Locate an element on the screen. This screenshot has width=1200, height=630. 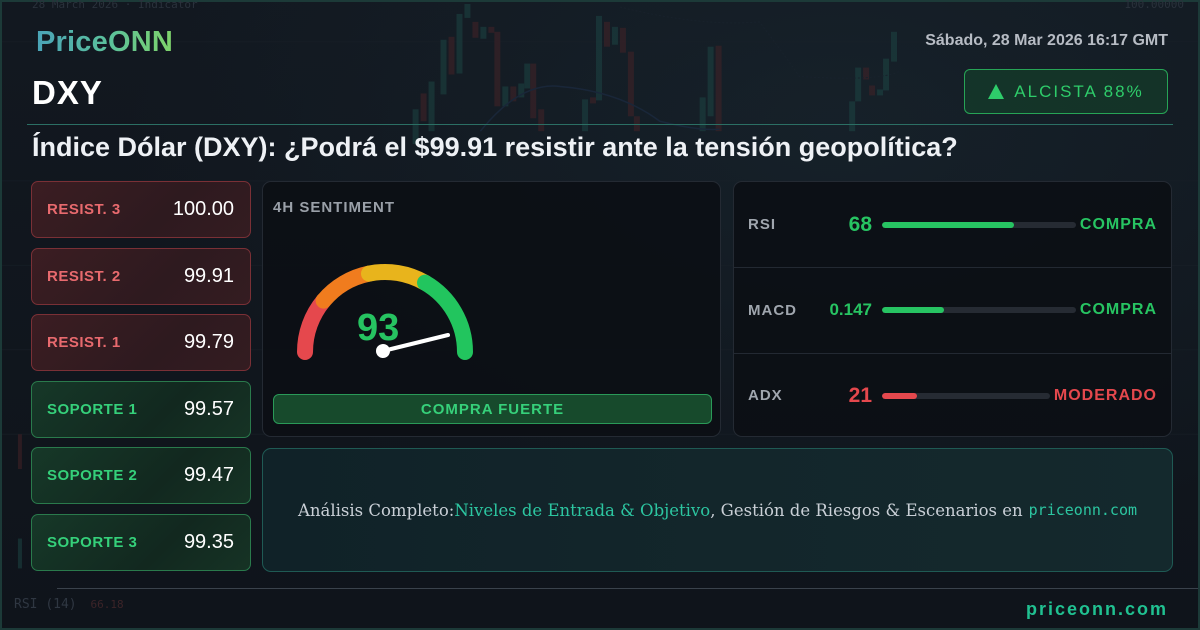
level-support-1: SOPORTE 1 99.57 is located at coordinates (141, 409).